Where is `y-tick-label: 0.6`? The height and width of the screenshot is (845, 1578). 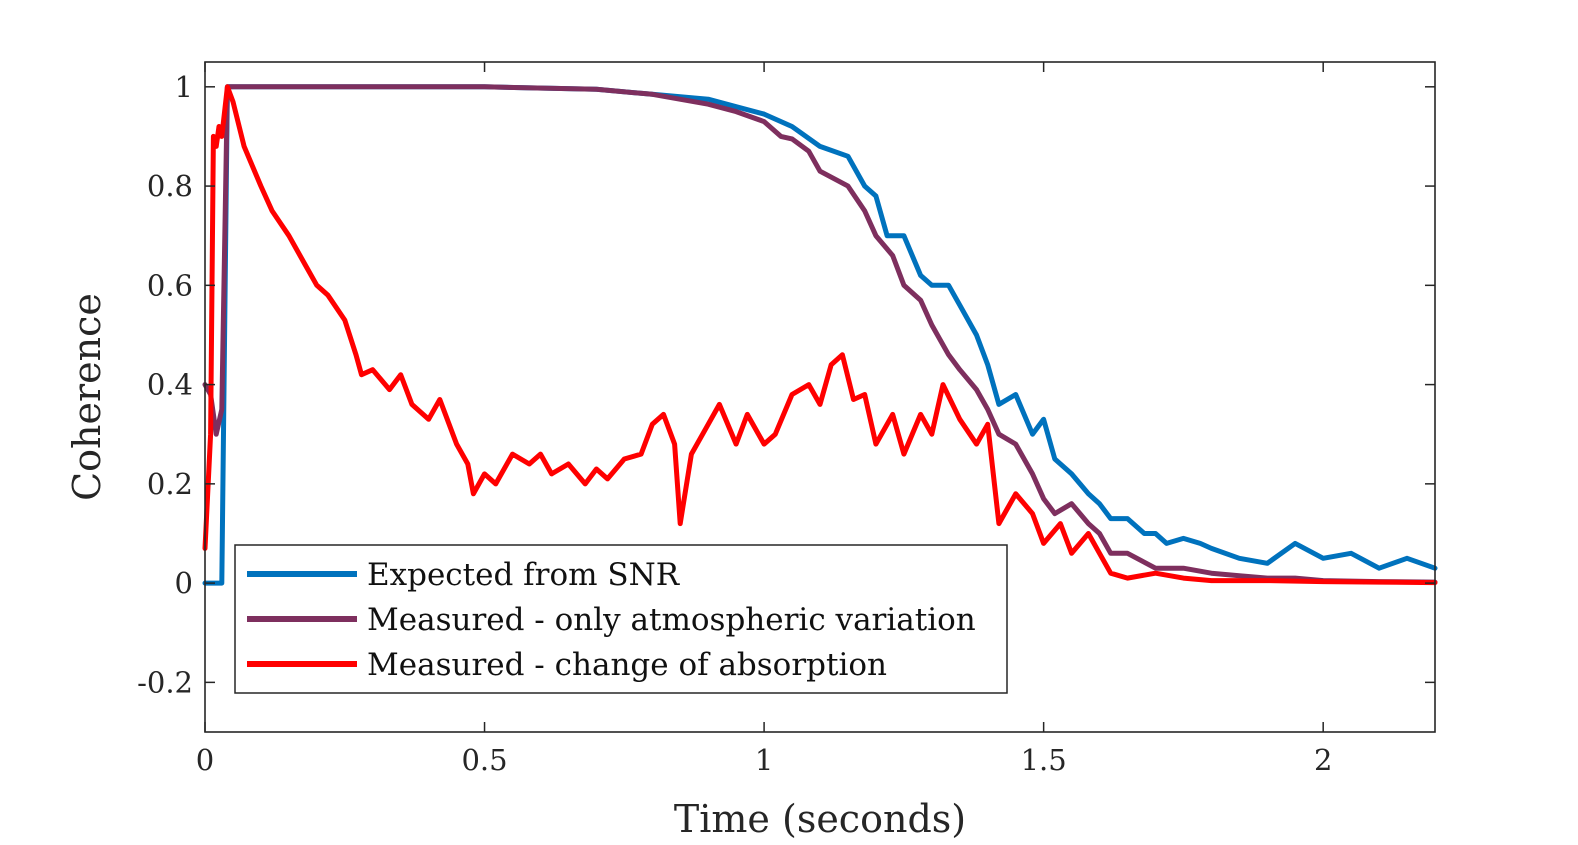
y-tick-label: 0.6 is located at coordinates (170, 285).